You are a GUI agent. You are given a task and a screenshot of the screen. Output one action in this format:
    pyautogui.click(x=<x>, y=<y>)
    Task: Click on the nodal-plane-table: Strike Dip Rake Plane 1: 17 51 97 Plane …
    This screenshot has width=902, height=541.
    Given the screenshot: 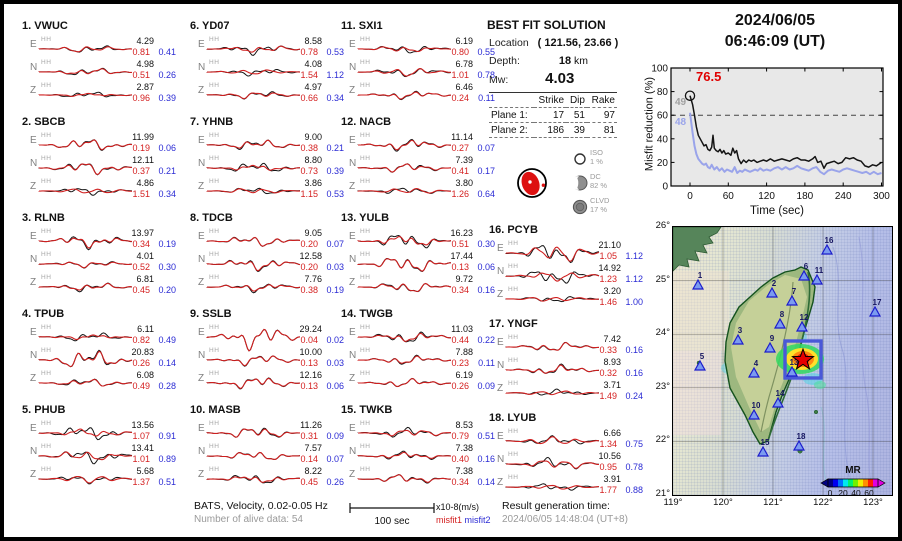 What is the action you would take?
    pyautogui.click(x=553, y=115)
    